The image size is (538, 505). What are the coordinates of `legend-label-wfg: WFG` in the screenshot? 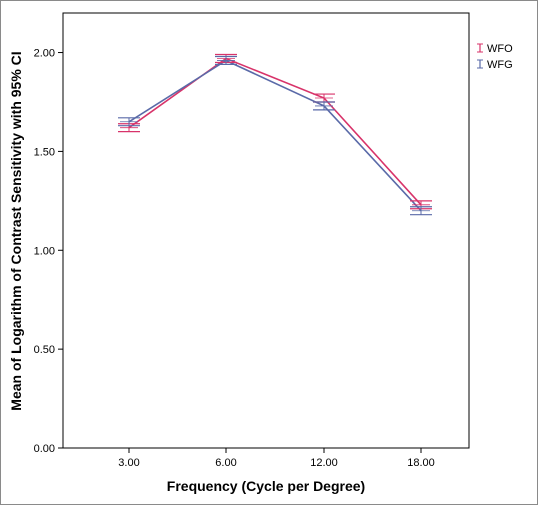 It's located at (500, 65).